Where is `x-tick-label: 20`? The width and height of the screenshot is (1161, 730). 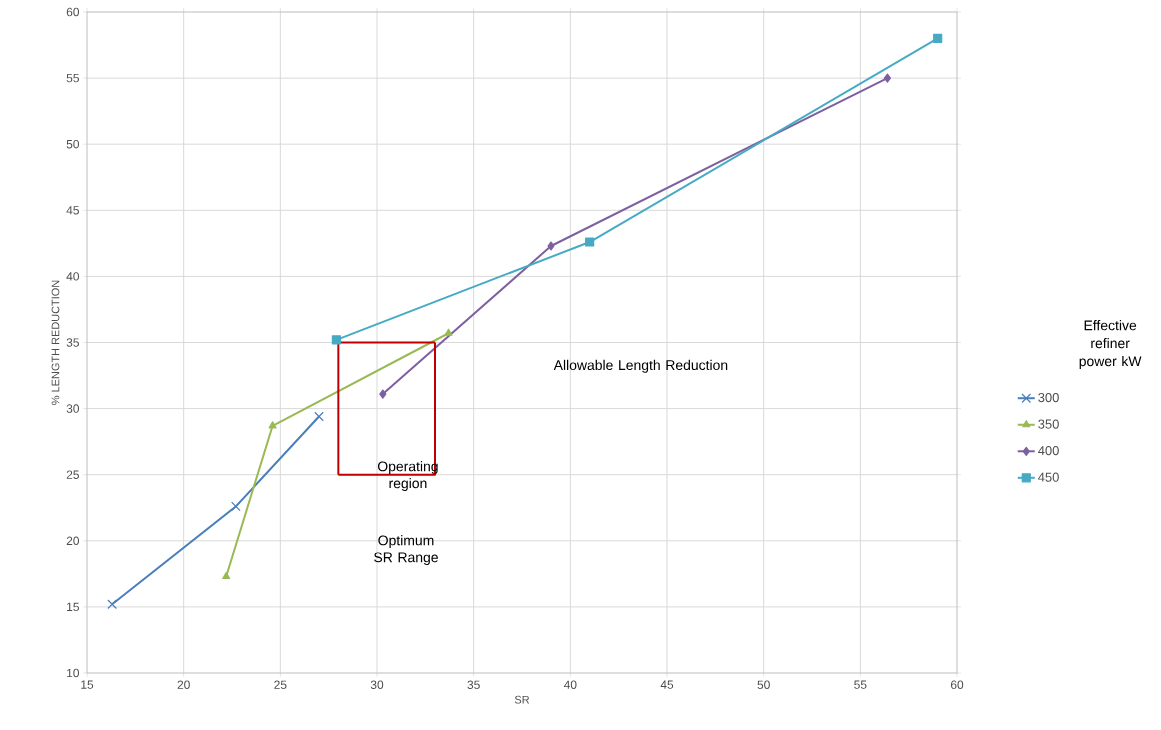 x-tick-label: 20 is located at coordinates (183, 684).